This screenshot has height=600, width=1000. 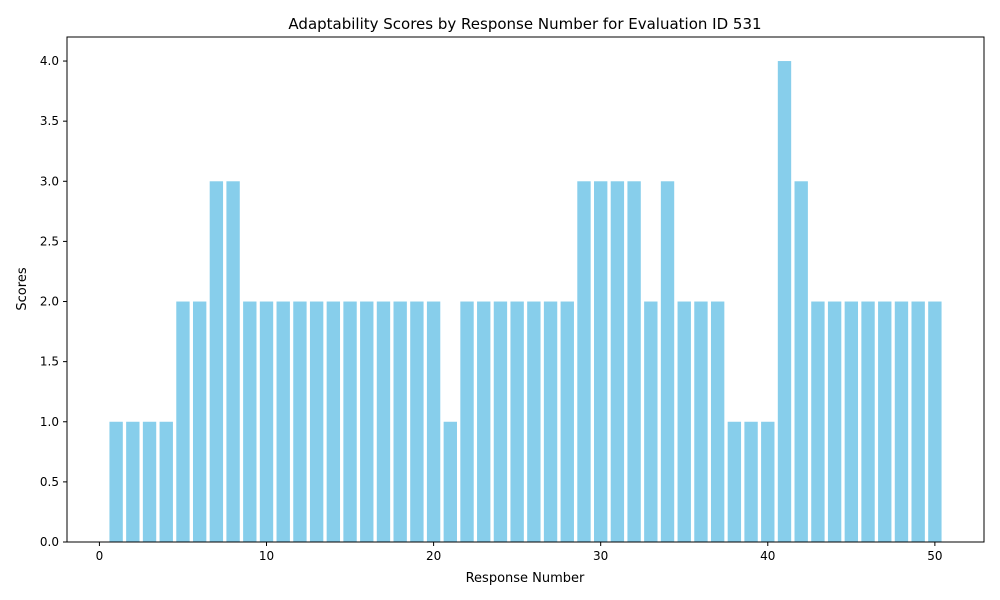 I want to click on y-tick-label: 0.0, so click(x=49, y=542).